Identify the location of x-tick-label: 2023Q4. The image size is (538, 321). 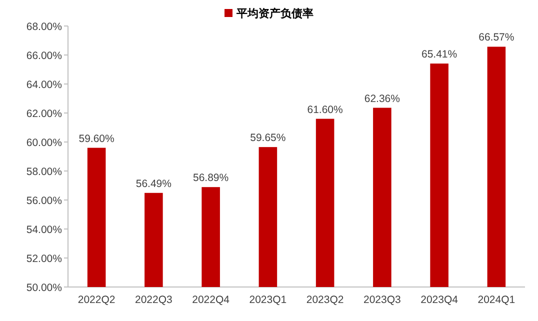
(439, 300).